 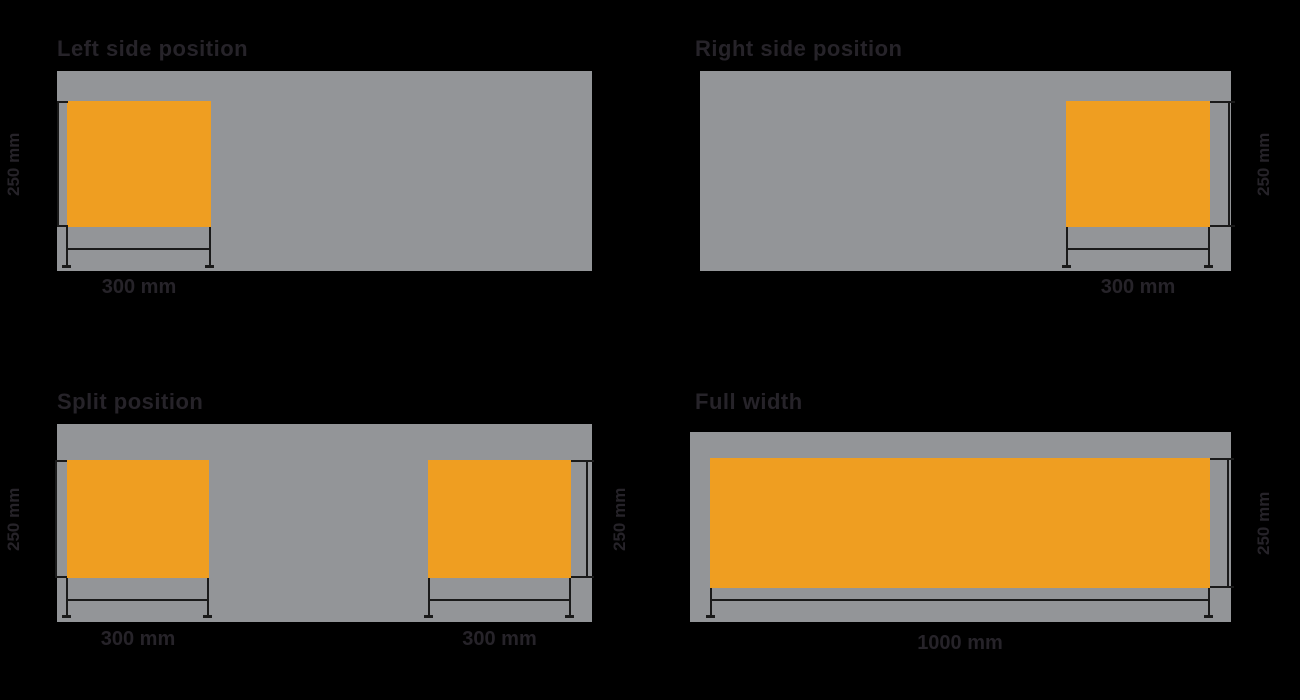 What do you see at coordinates (960, 643) in the screenshot?
I see `width-label: 1000 mm` at bounding box center [960, 643].